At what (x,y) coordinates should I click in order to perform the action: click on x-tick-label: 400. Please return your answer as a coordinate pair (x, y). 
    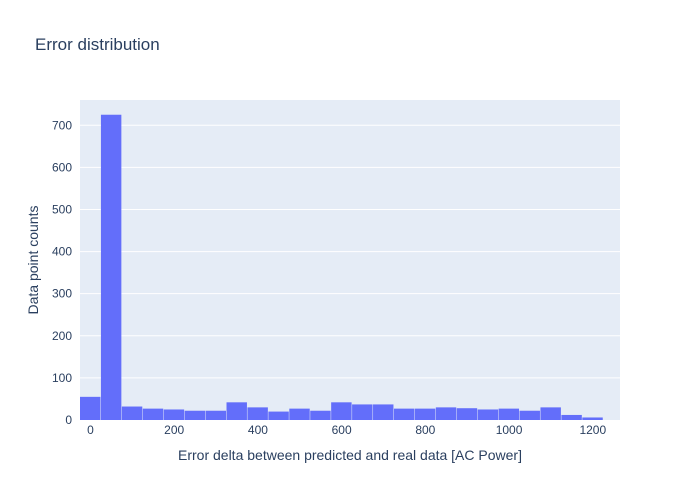
    Looking at the image, I should click on (258, 430).